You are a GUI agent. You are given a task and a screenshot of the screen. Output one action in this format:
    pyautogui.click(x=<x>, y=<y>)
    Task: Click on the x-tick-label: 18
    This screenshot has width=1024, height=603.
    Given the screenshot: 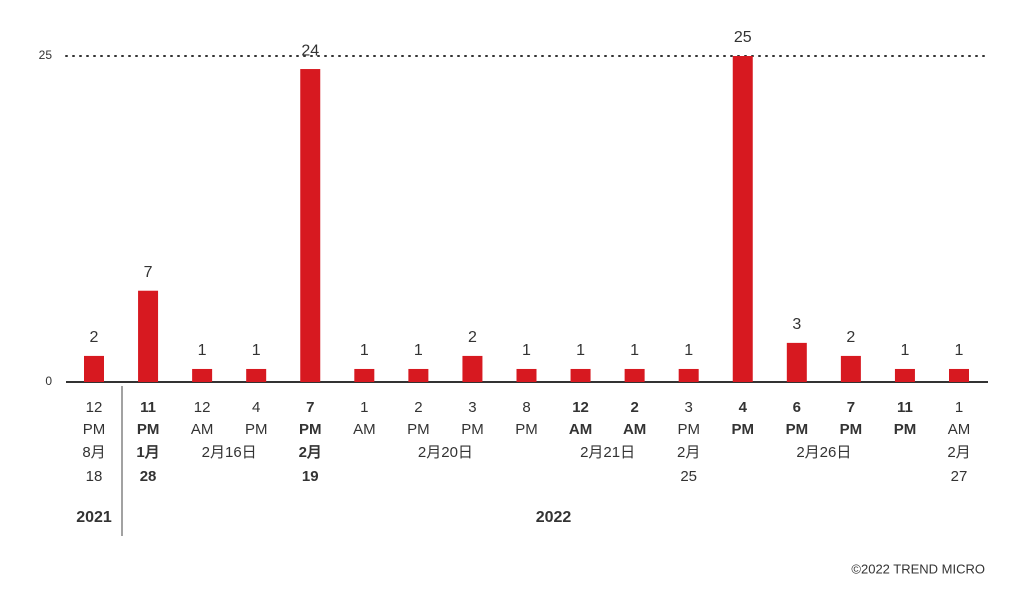 What is the action you would take?
    pyautogui.click(x=94, y=476)
    